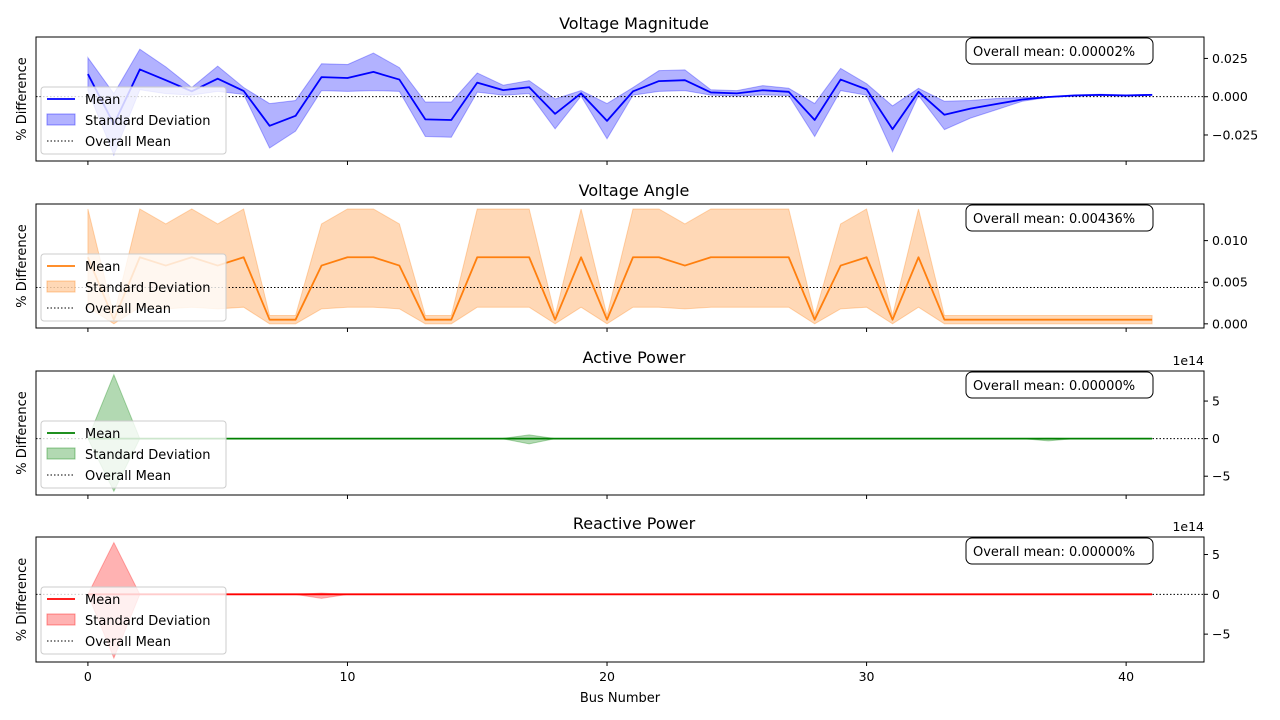 This screenshot has height=720, width=1280. What do you see at coordinates (634, 190) in the screenshot?
I see `chart-title: Voltage Angle` at bounding box center [634, 190].